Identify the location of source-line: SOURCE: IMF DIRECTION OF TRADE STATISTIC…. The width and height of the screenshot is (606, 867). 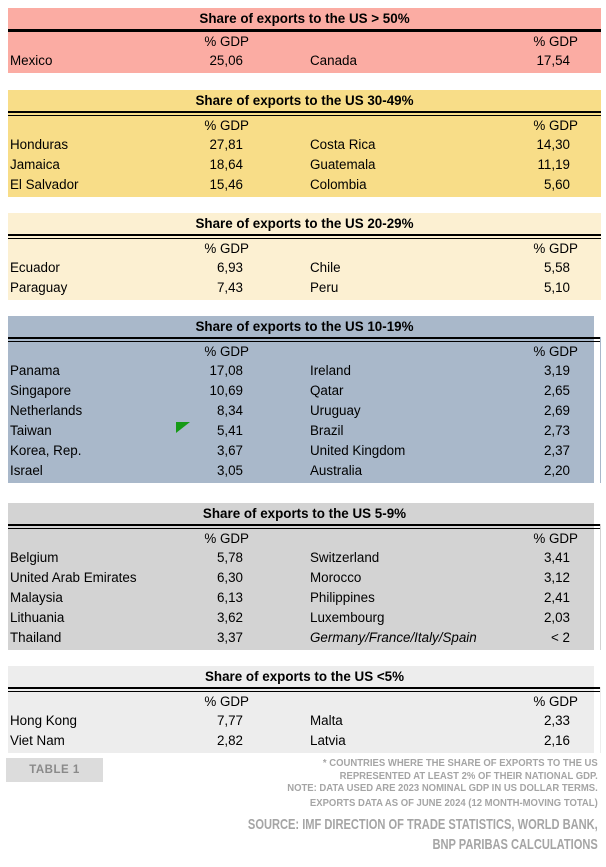
(423, 824).